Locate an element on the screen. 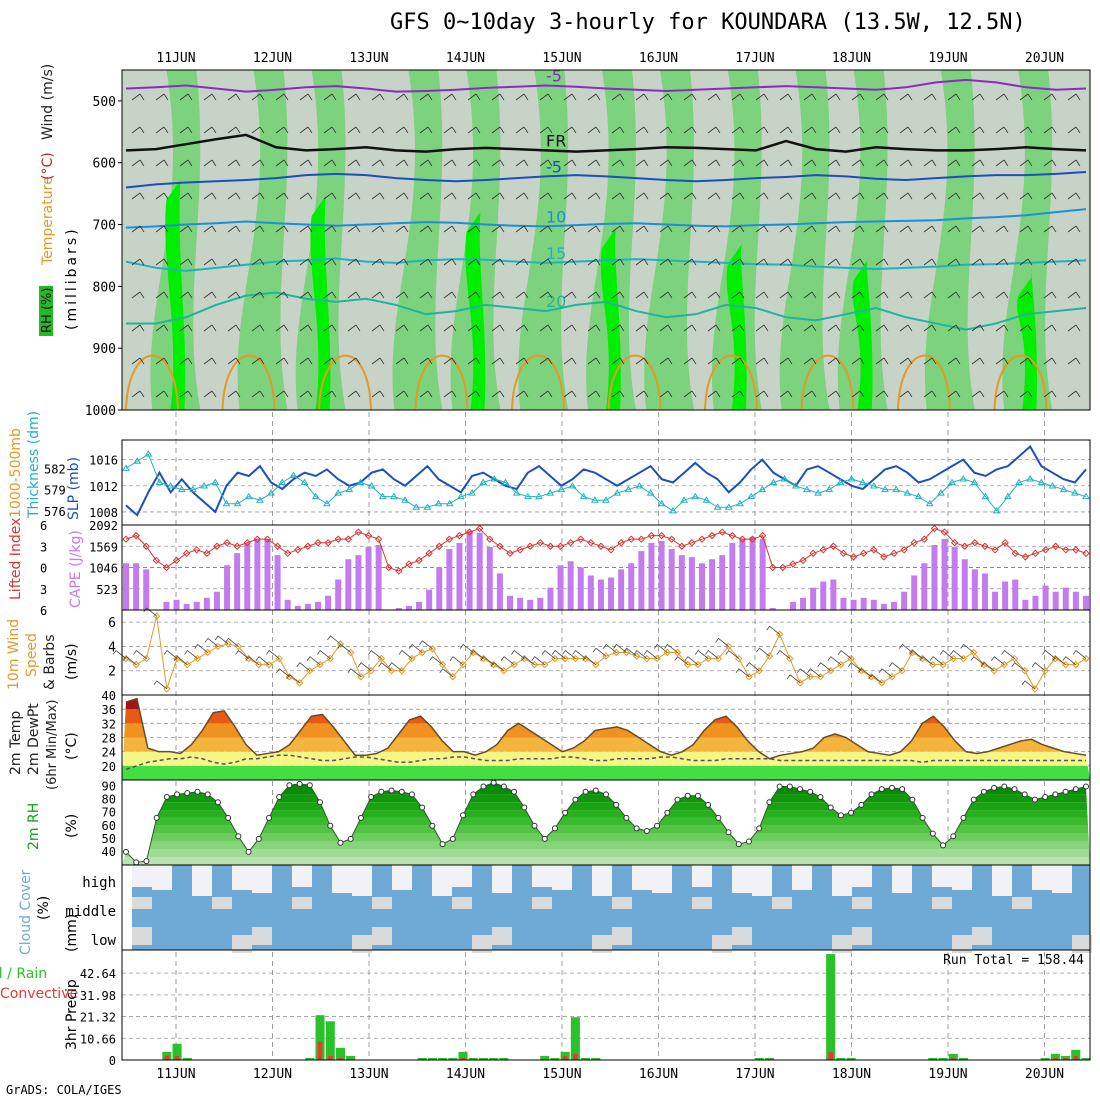 The image size is (1100, 1100). p2-right-tick: 1016 is located at coordinates (103, 461).